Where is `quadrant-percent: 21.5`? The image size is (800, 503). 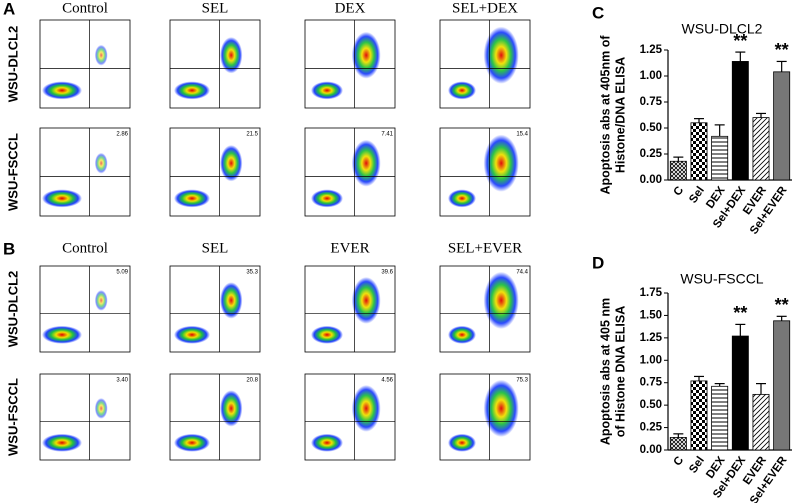
quadrant-percent: 21.5 is located at coordinates (252, 135).